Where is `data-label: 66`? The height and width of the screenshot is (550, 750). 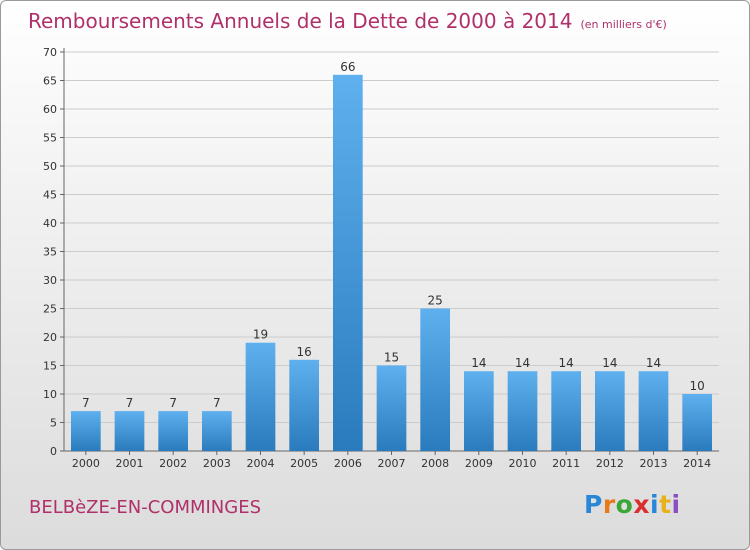
data-label: 66 is located at coordinates (347, 67).